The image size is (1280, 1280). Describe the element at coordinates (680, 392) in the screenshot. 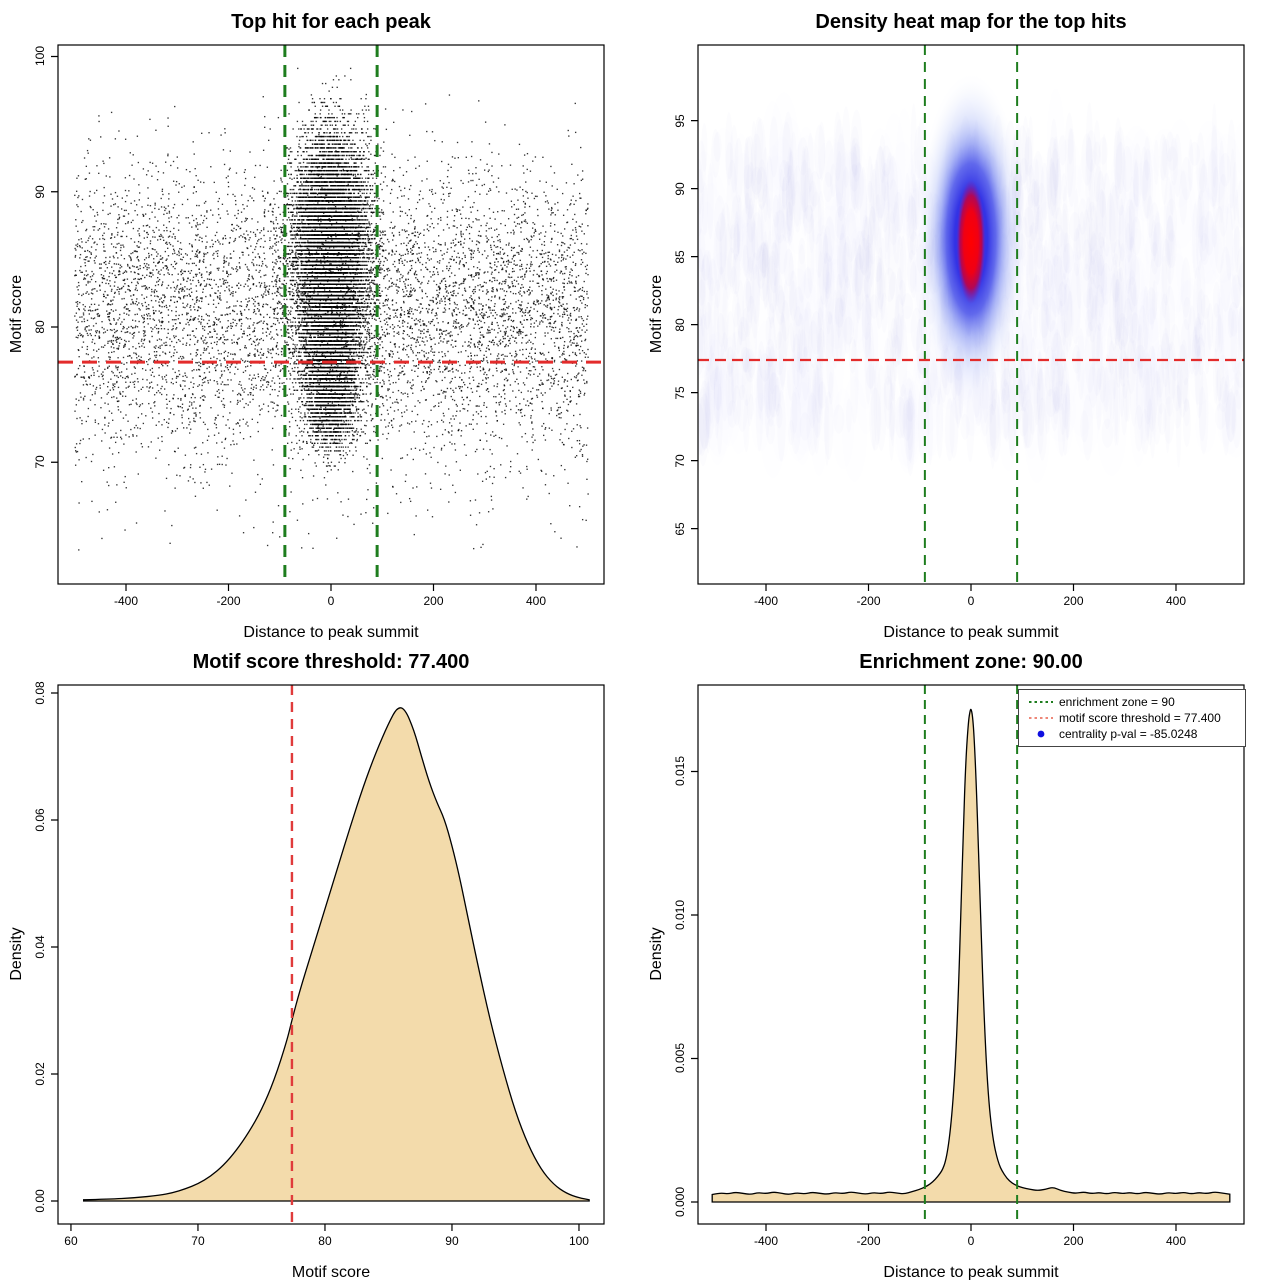

I see `y-tick-label: 75` at that location.